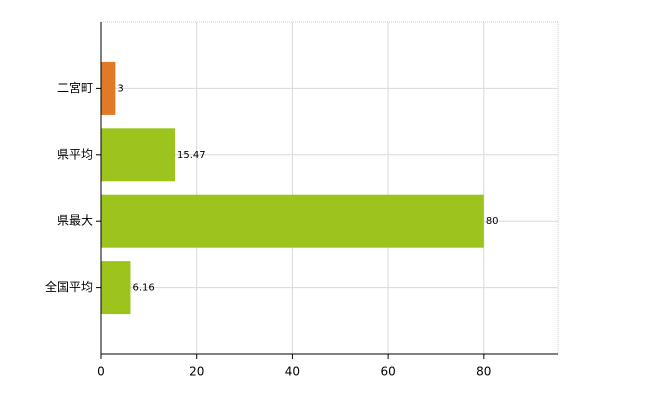 This screenshot has height=400, width=650. What do you see at coordinates (483, 372) in the screenshot?
I see `x-tick-label: 80` at bounding box center [483, 372].